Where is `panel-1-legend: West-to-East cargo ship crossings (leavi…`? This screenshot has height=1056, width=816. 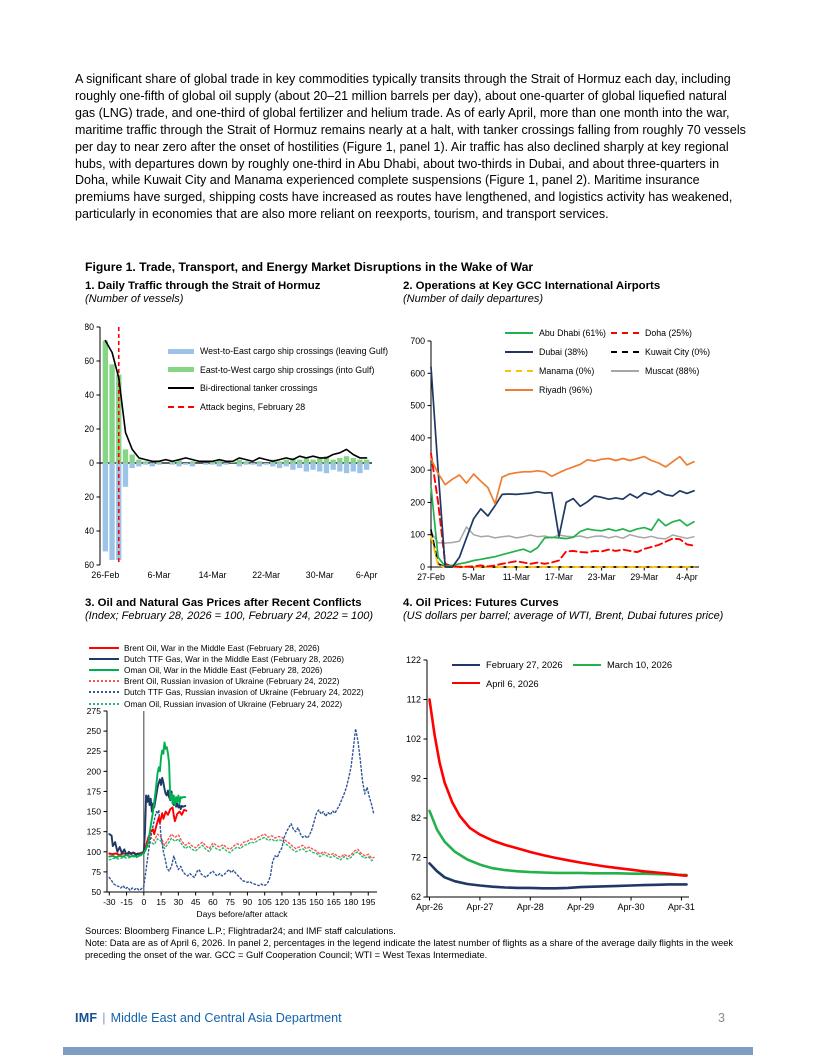 panel-1-legend: West-to-East cargo ship crossings (leavi… is located at coordinates (278, 383).